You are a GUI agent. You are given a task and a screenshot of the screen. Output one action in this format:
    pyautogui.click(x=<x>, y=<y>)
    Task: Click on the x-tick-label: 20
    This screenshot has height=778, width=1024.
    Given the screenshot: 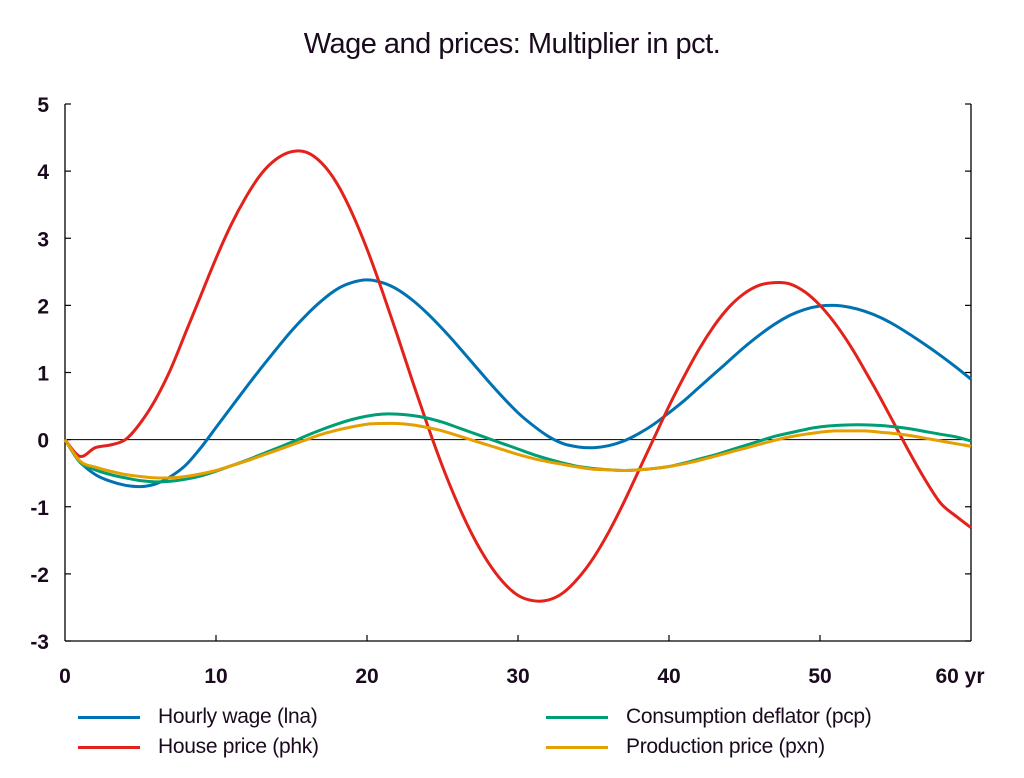 What is the action you would take?
    pyautogui.click(x=366, y=676)
    